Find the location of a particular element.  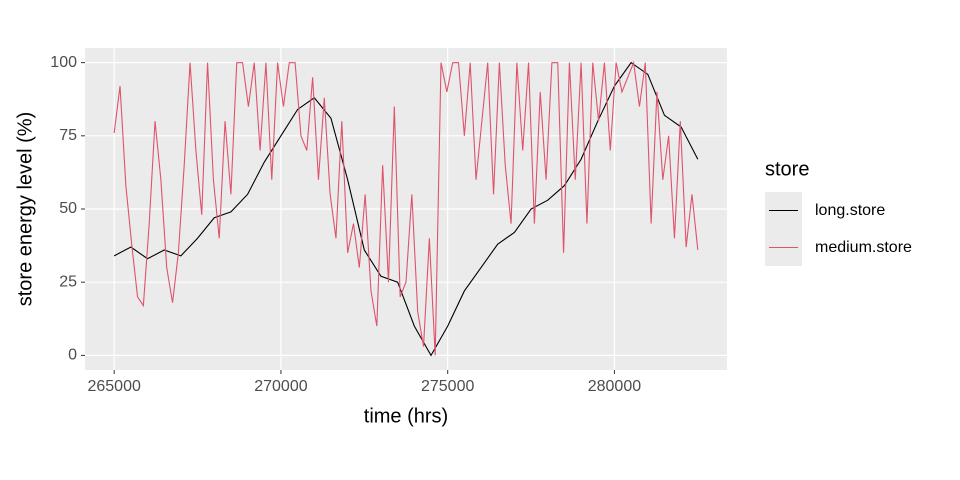

y-tick-label: 0 is located at coordinates (72, 355).